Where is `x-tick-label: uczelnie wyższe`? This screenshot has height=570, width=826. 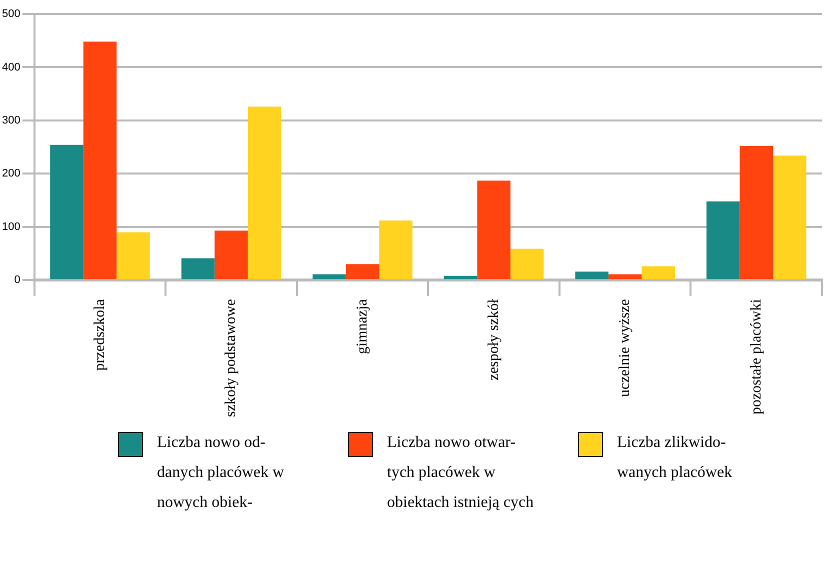 x-tick-label: uczelnie wyższe is located at coordinates (625, 347).